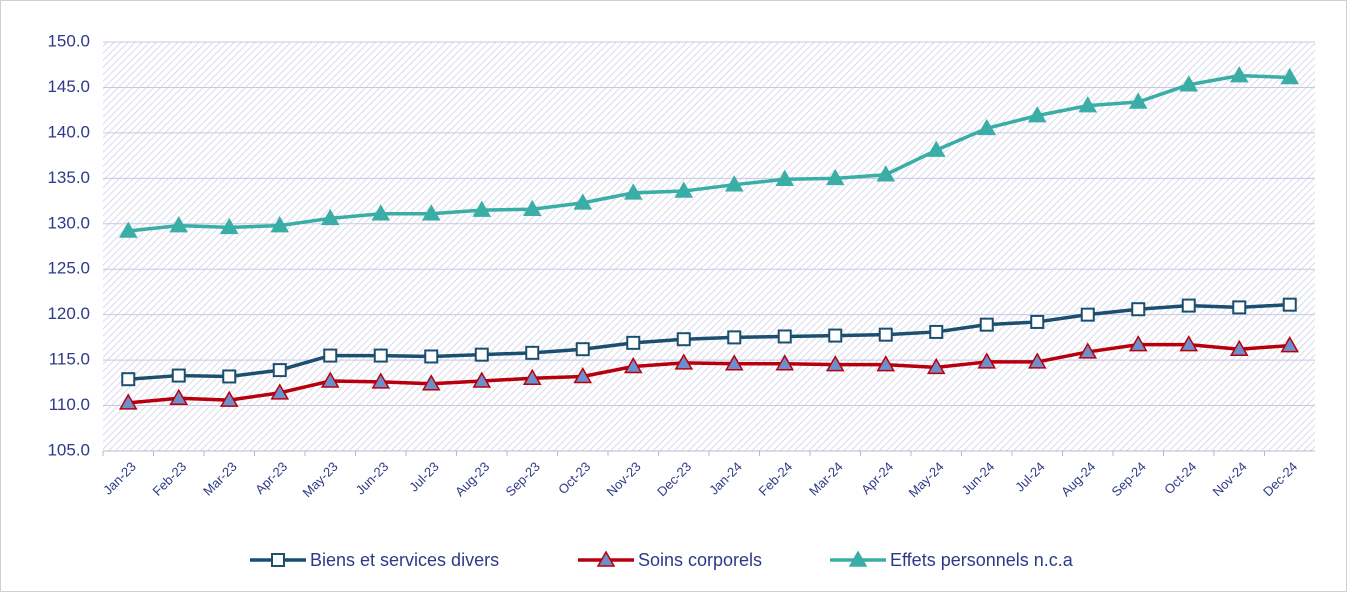 The height and width of the screenshot is (597, 1347). I want to click on legend-item: Effets personnels n.c.a, so click(952, 560).